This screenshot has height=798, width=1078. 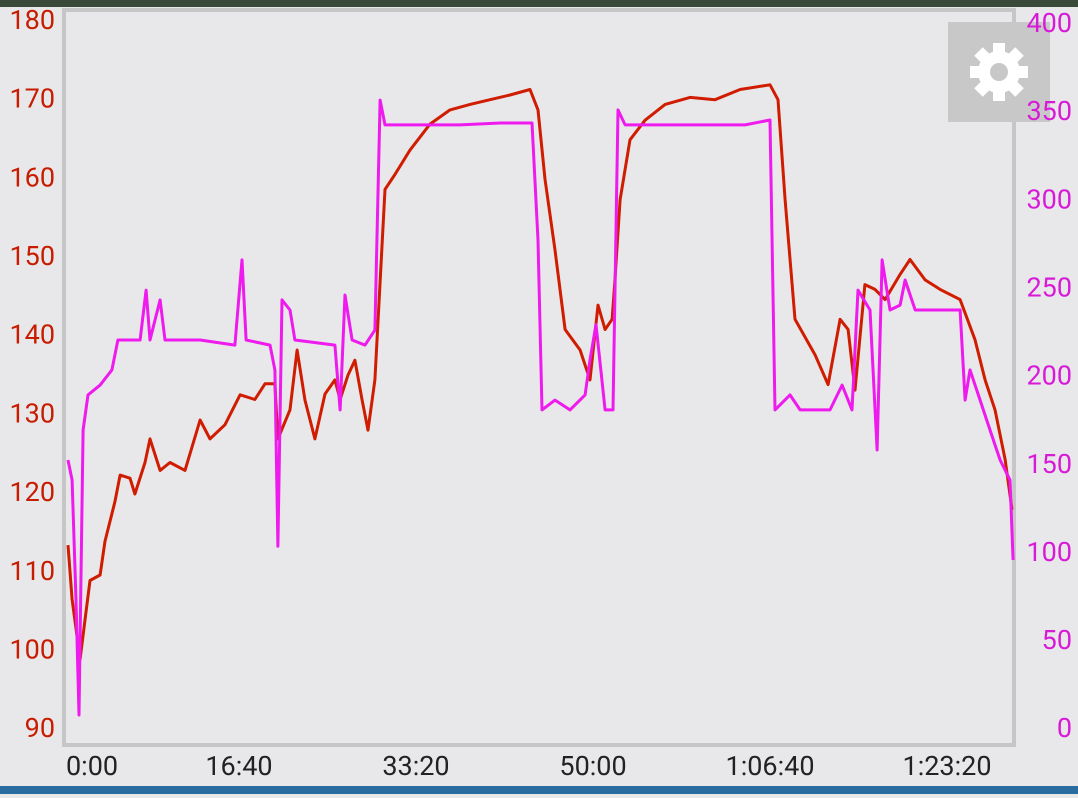 What do you see at coordinates (92, 766) in the screenshot?
I see `x-tick-label: 0:00` at bounding box center [92, 766].